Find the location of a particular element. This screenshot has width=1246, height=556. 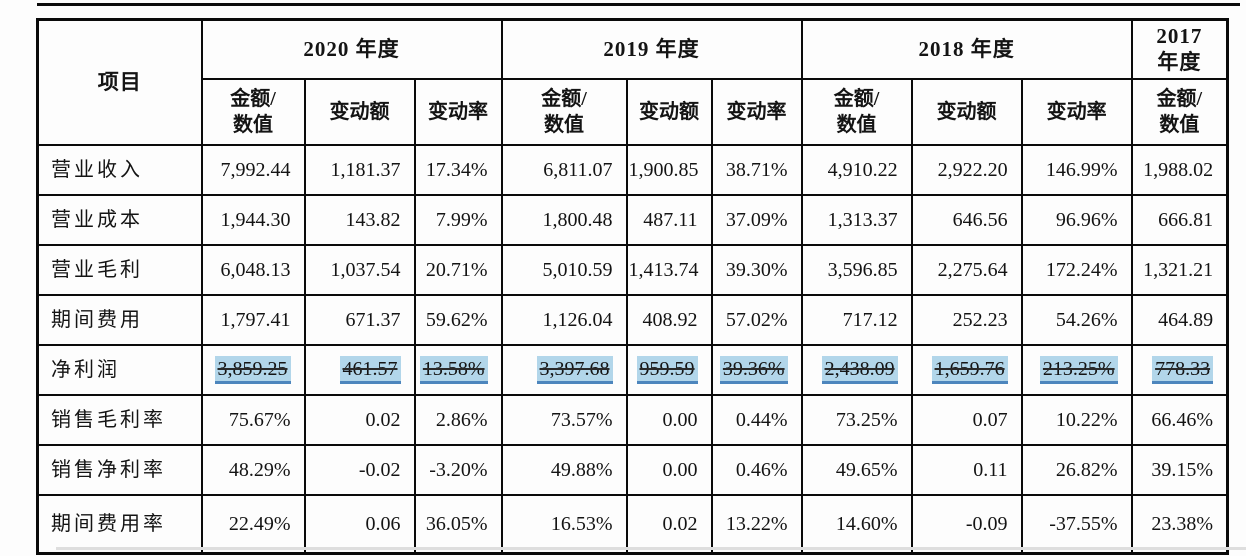

column-header-2: 变动率 is located at coordinates (458, 112).